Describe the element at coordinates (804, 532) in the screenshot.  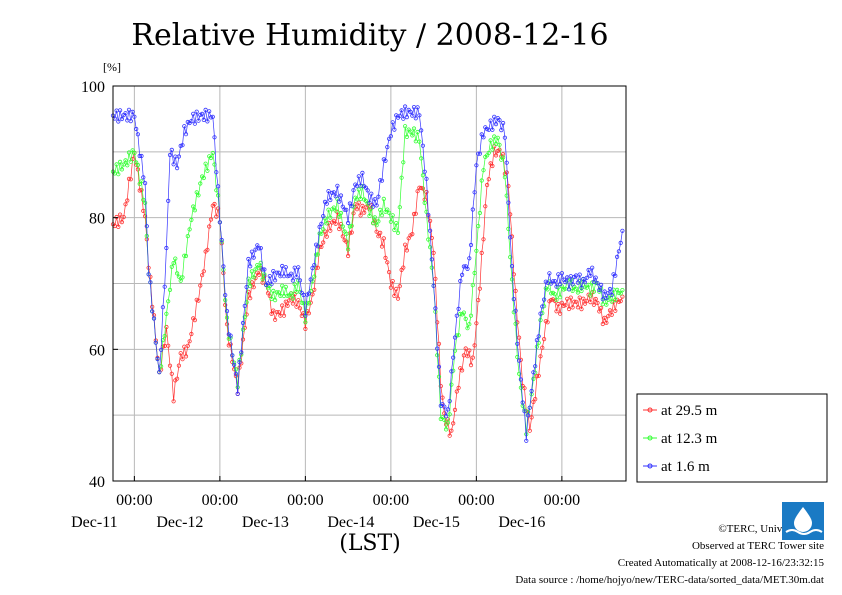
I see `logo-wave-icon` at that location.